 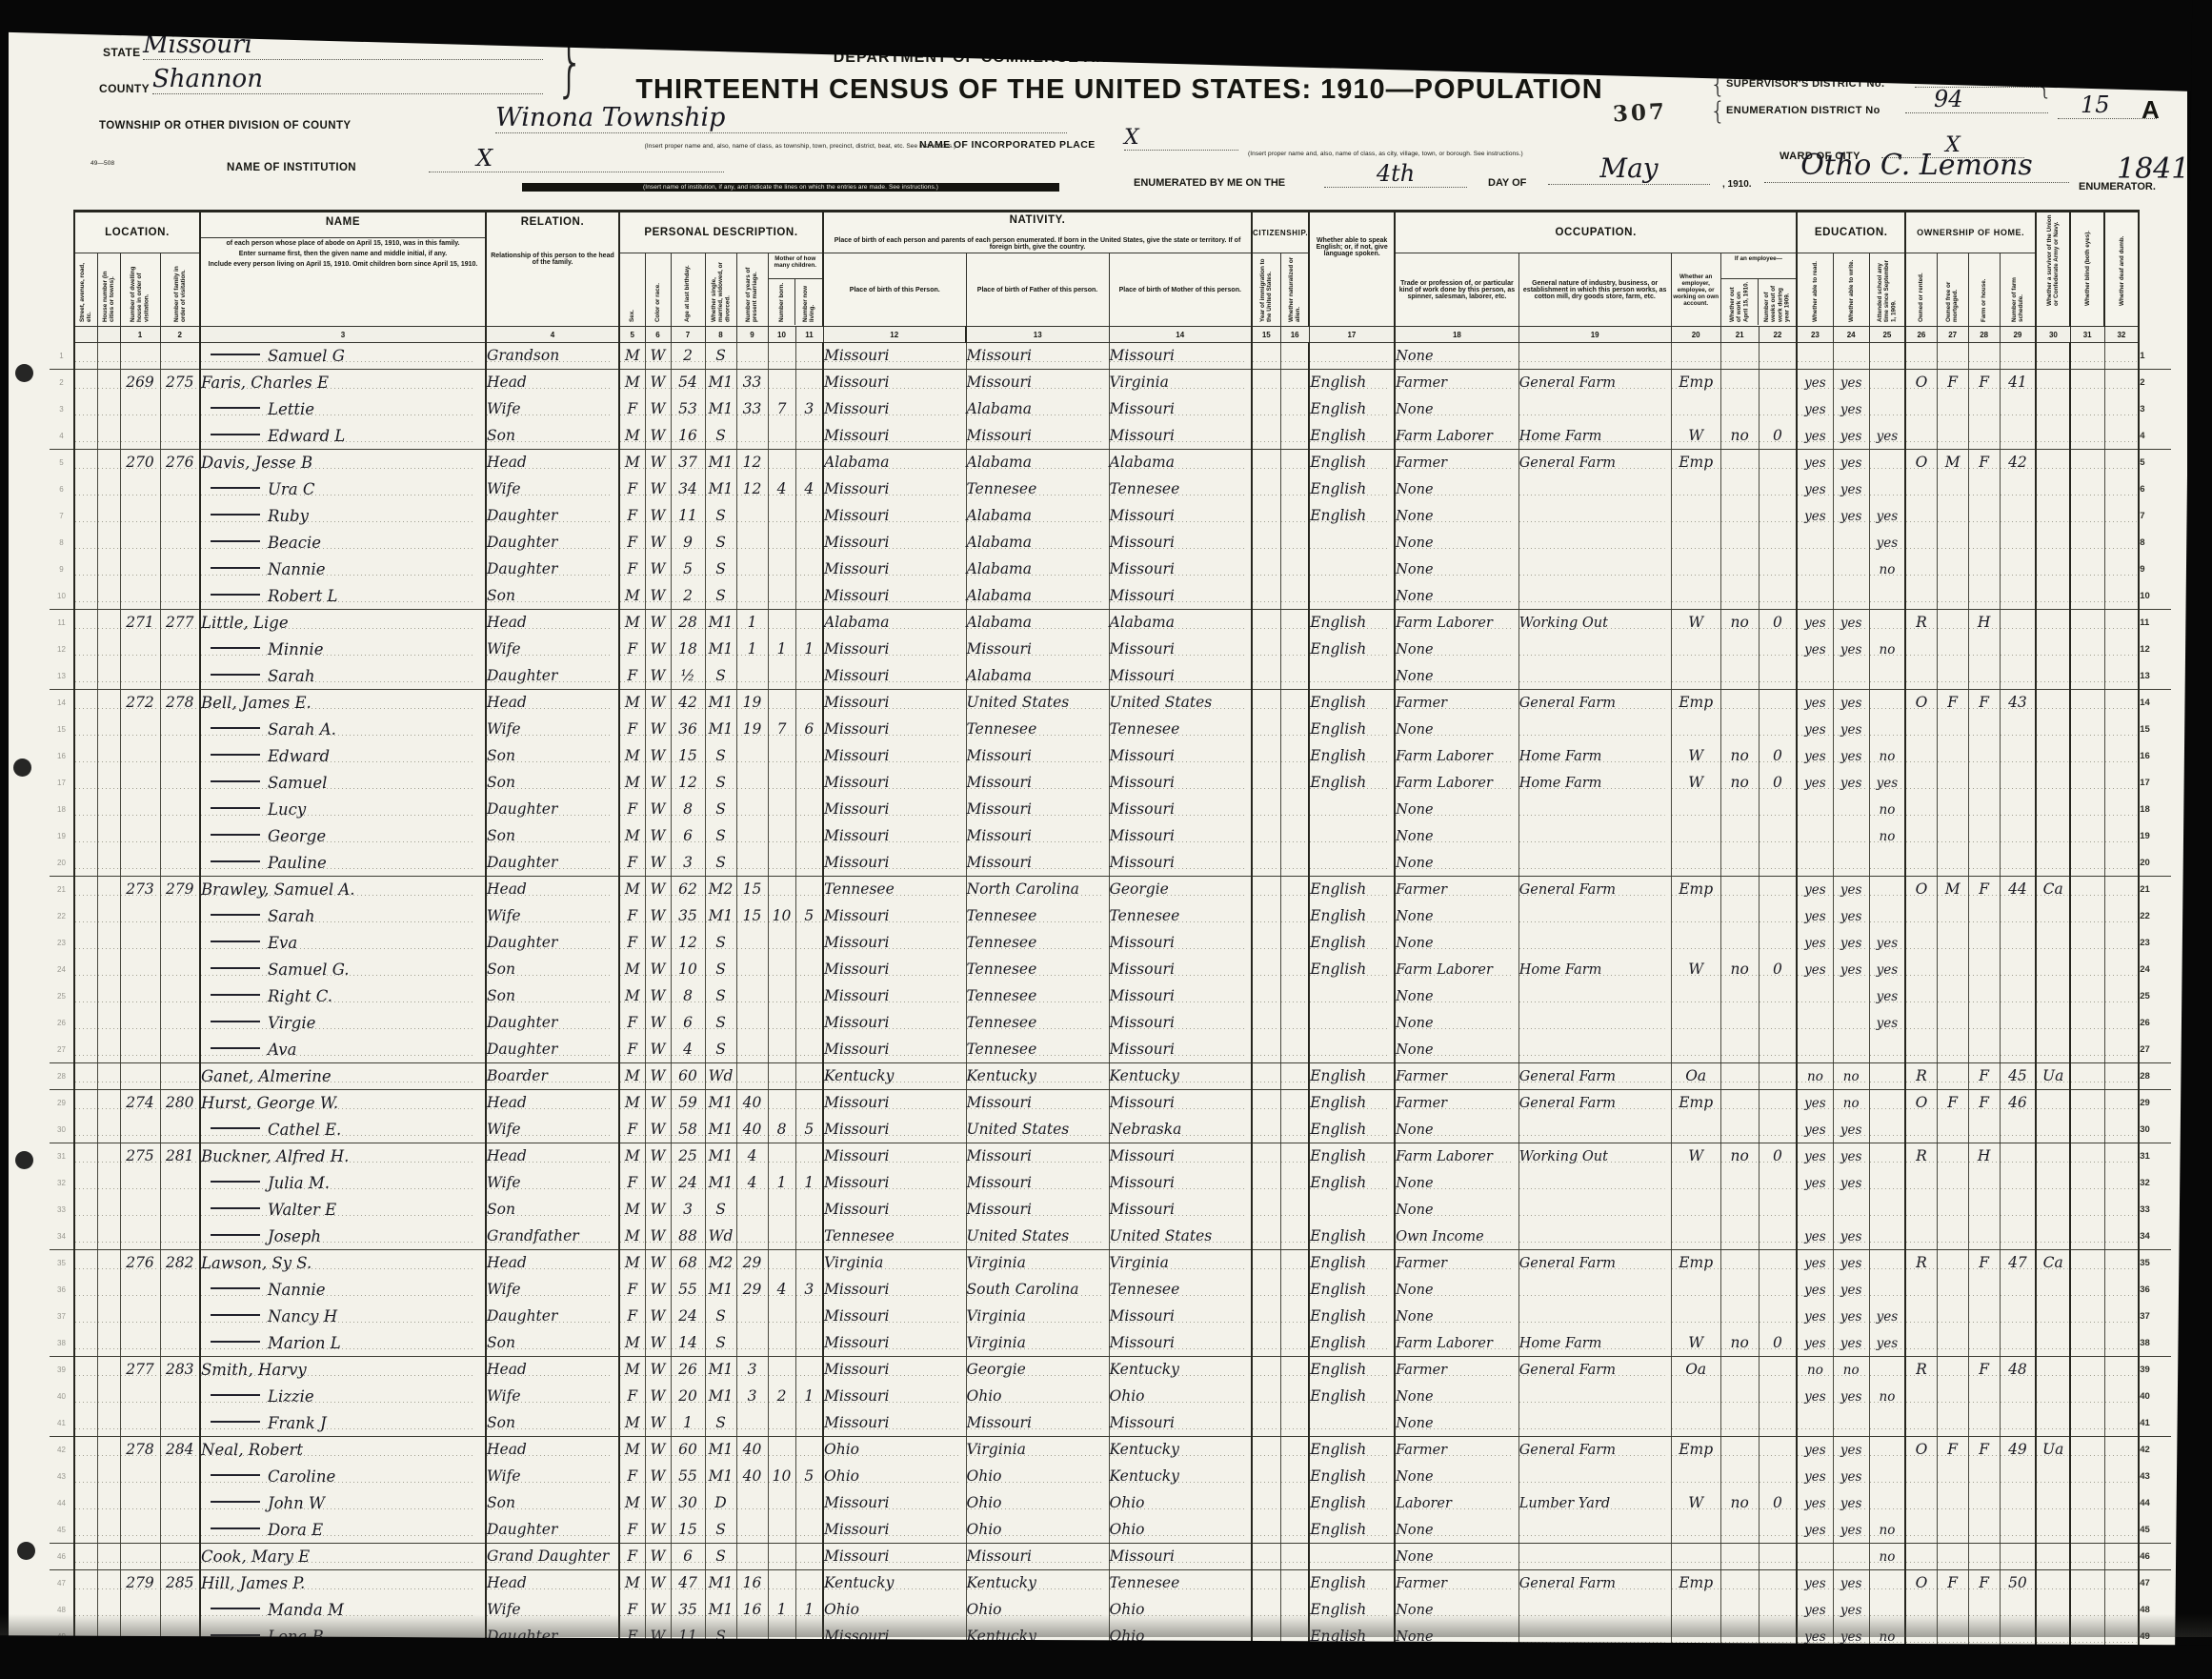 I want to click on cell-trade: None, so click(x=1457, y=356).